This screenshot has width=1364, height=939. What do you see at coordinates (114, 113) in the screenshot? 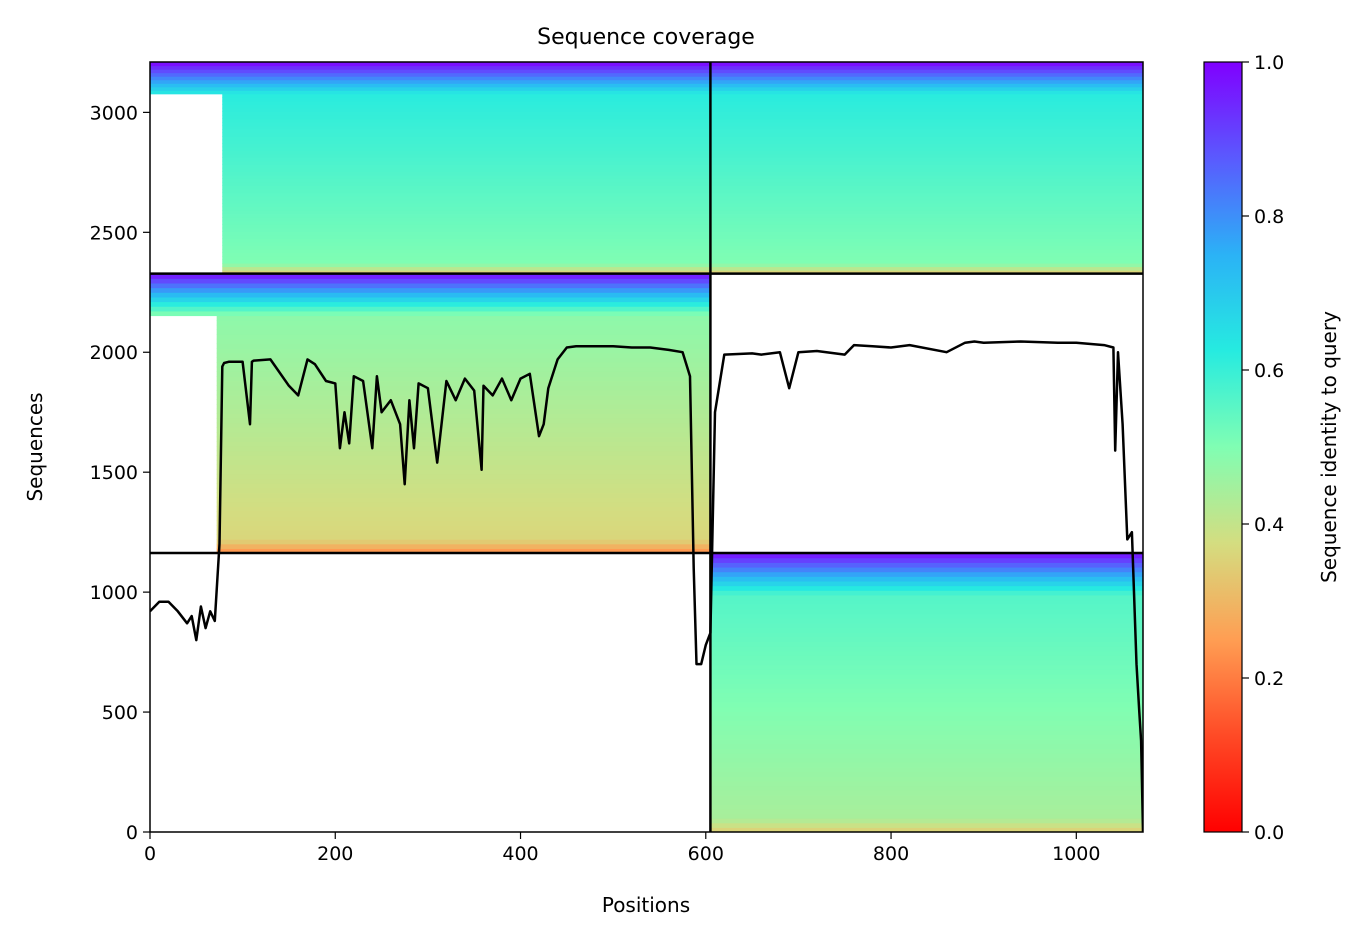
I see `y-tick-label: 3000` at bounding box center [114, 113].